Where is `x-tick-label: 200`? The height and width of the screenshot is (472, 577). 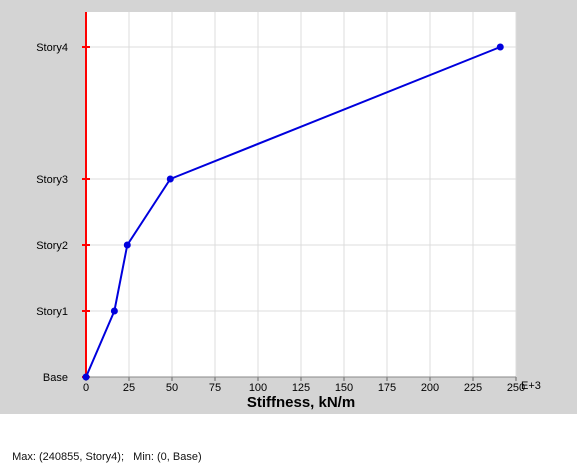 x-tick-label: 200 is located at coordinates (430, 388).